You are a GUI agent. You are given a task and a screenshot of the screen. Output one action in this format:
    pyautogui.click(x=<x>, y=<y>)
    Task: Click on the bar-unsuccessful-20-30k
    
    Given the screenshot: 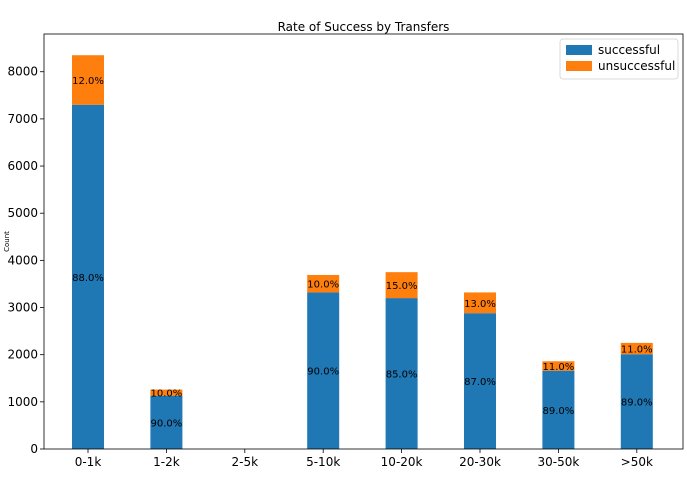 What is the action you would take?
    pyautogui.click(x=480, y=303)
    